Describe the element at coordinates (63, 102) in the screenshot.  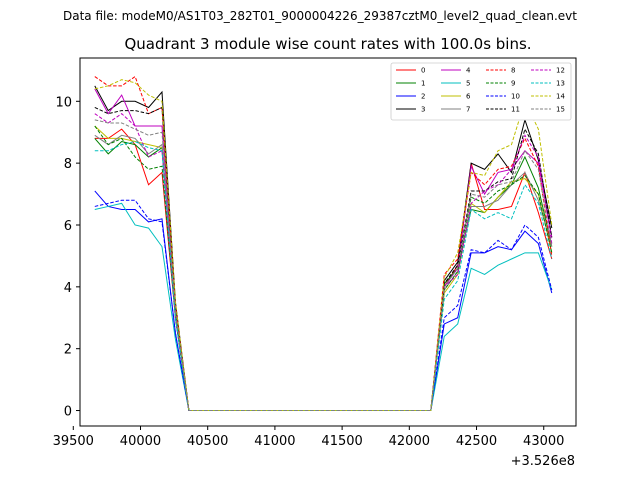
I see `y-tick-label: 10` at that location.